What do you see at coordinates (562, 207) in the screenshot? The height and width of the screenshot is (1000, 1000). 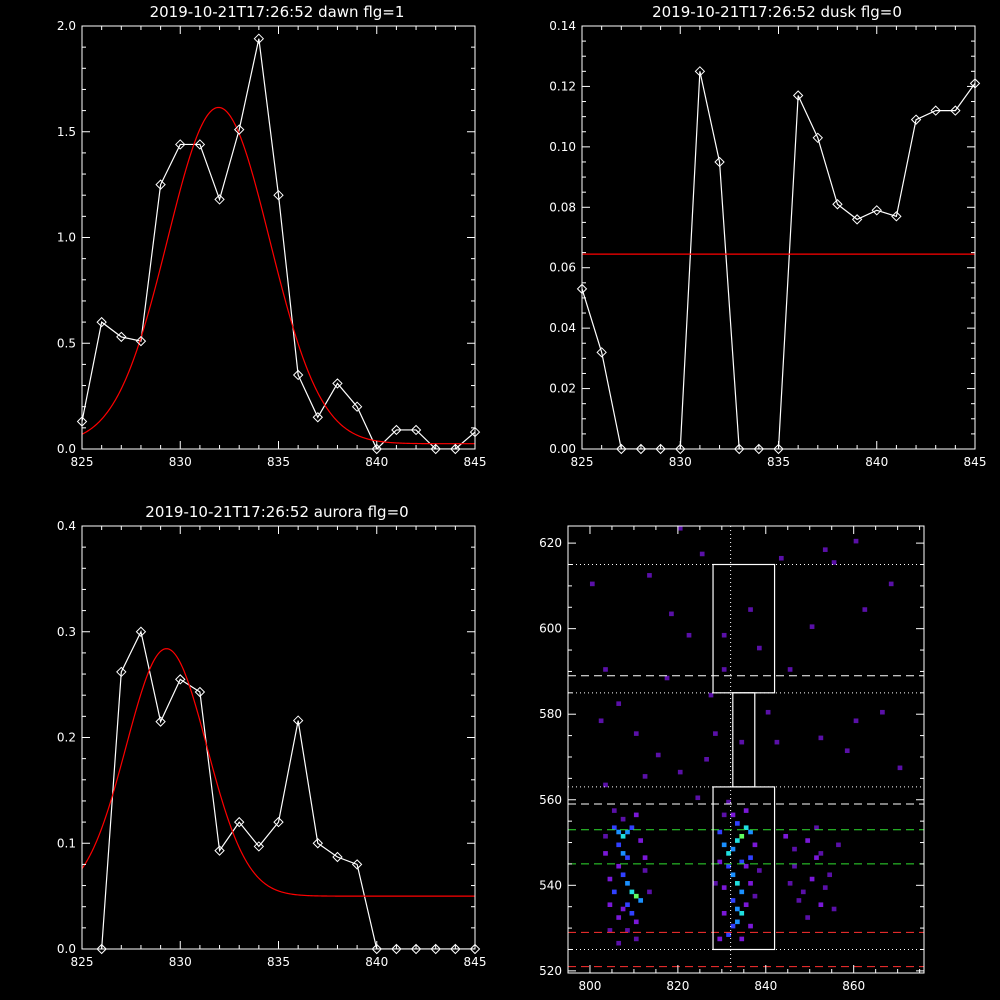 I see `y-tick-label: 0.08` at bounding box center [562, 207].